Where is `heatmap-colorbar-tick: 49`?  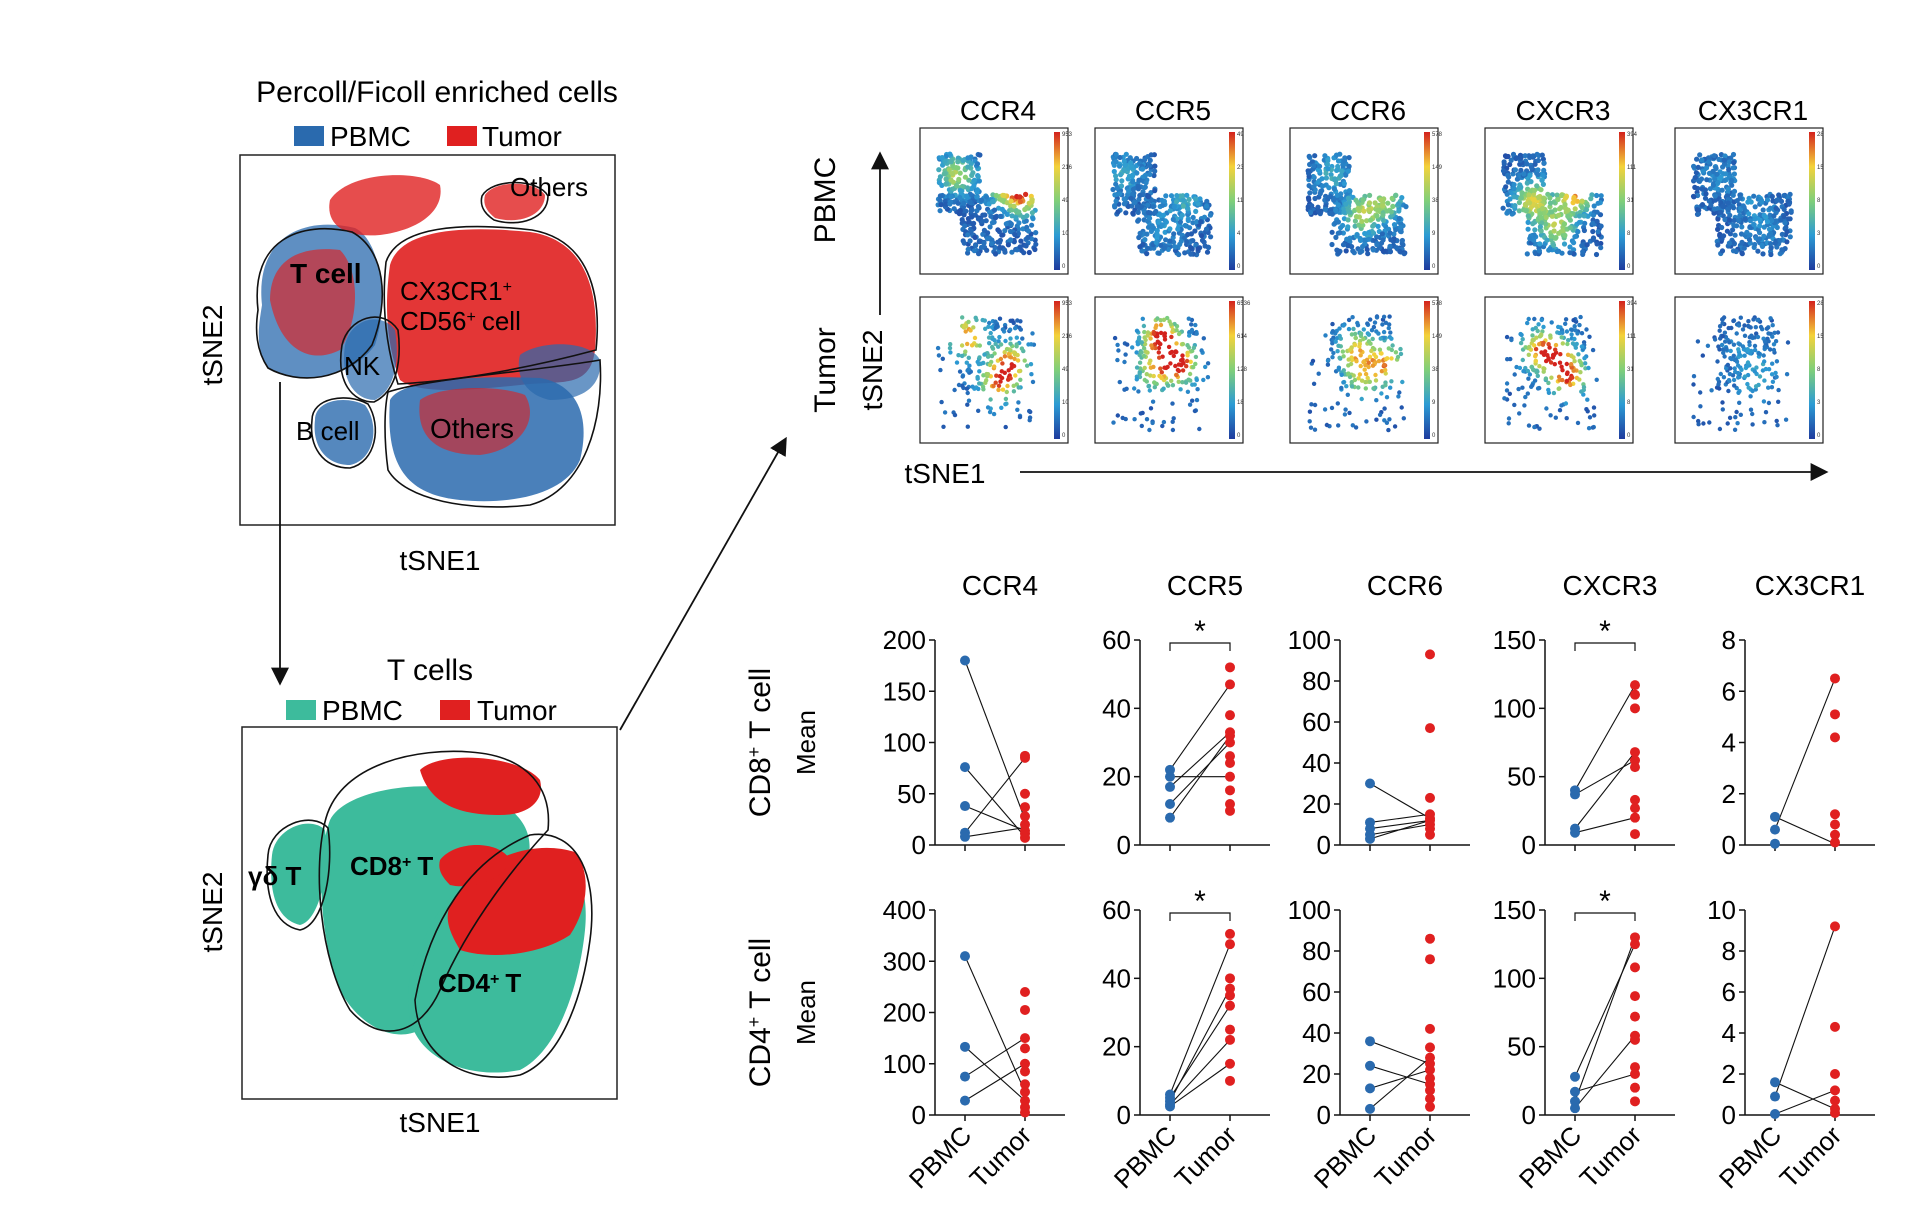 heatmap-colorbar-tick: 49 is located at coordinates (1065, 201).